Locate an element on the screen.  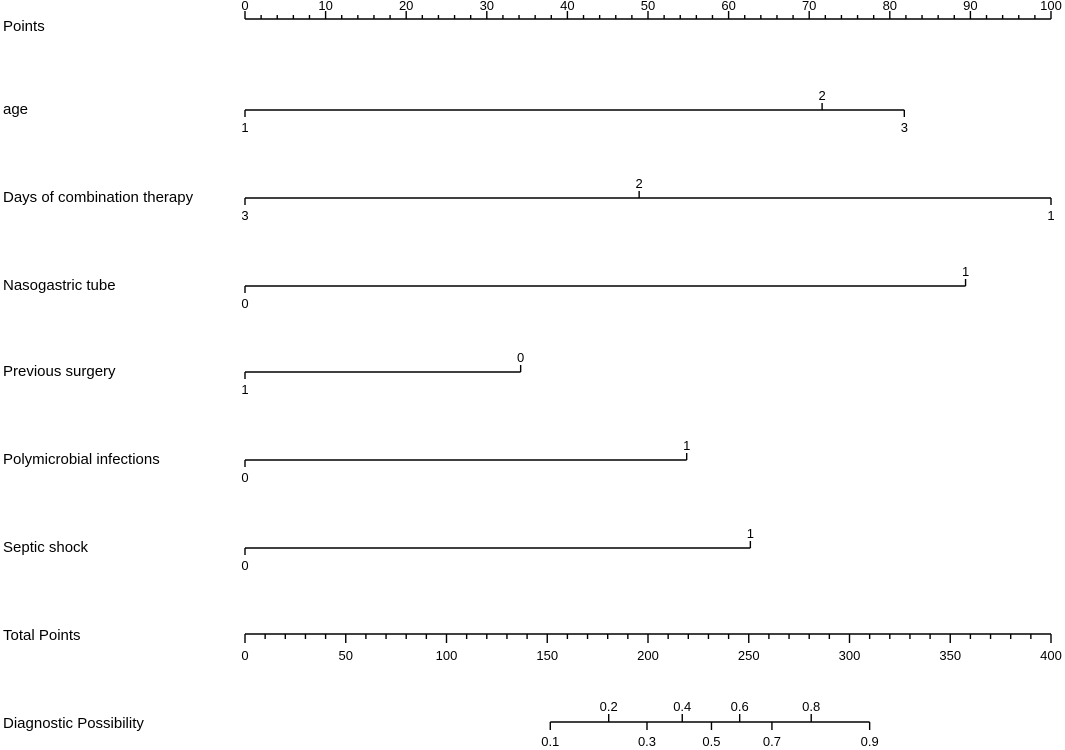
total-tick-label: 50 is located at coordinates (346, 655).